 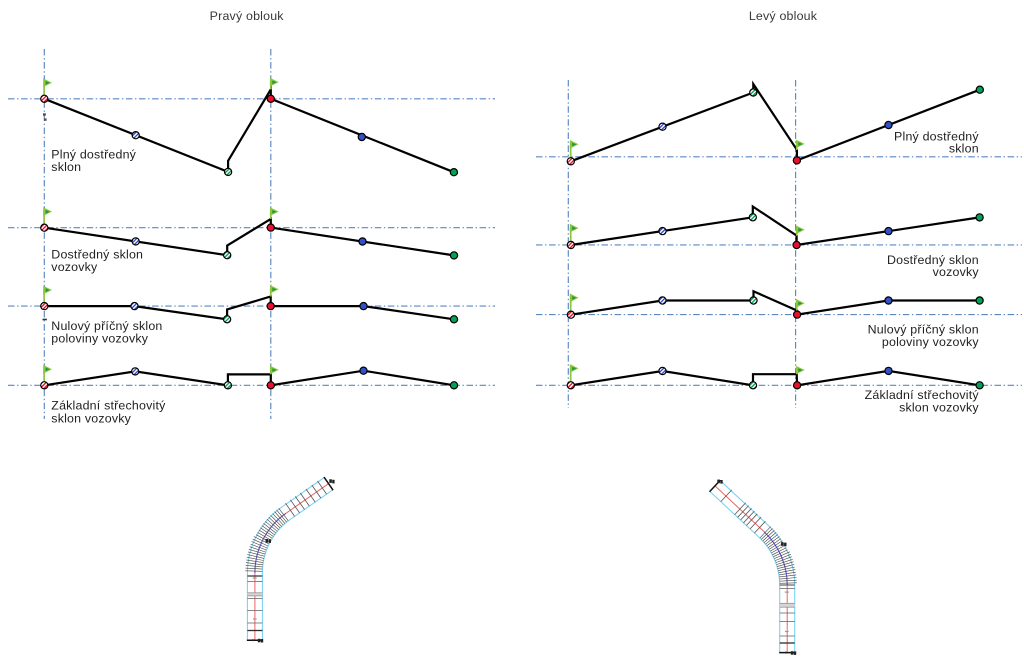 I want to click on svg-text: Pravý oblouk, so click(x=247, y=16).